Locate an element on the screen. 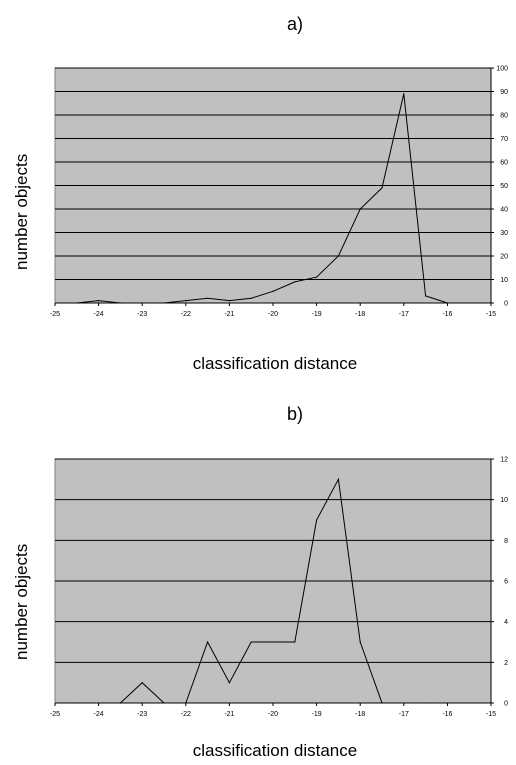  chart-b-x-tick-label: -18 is located at coordinates (360, 714).